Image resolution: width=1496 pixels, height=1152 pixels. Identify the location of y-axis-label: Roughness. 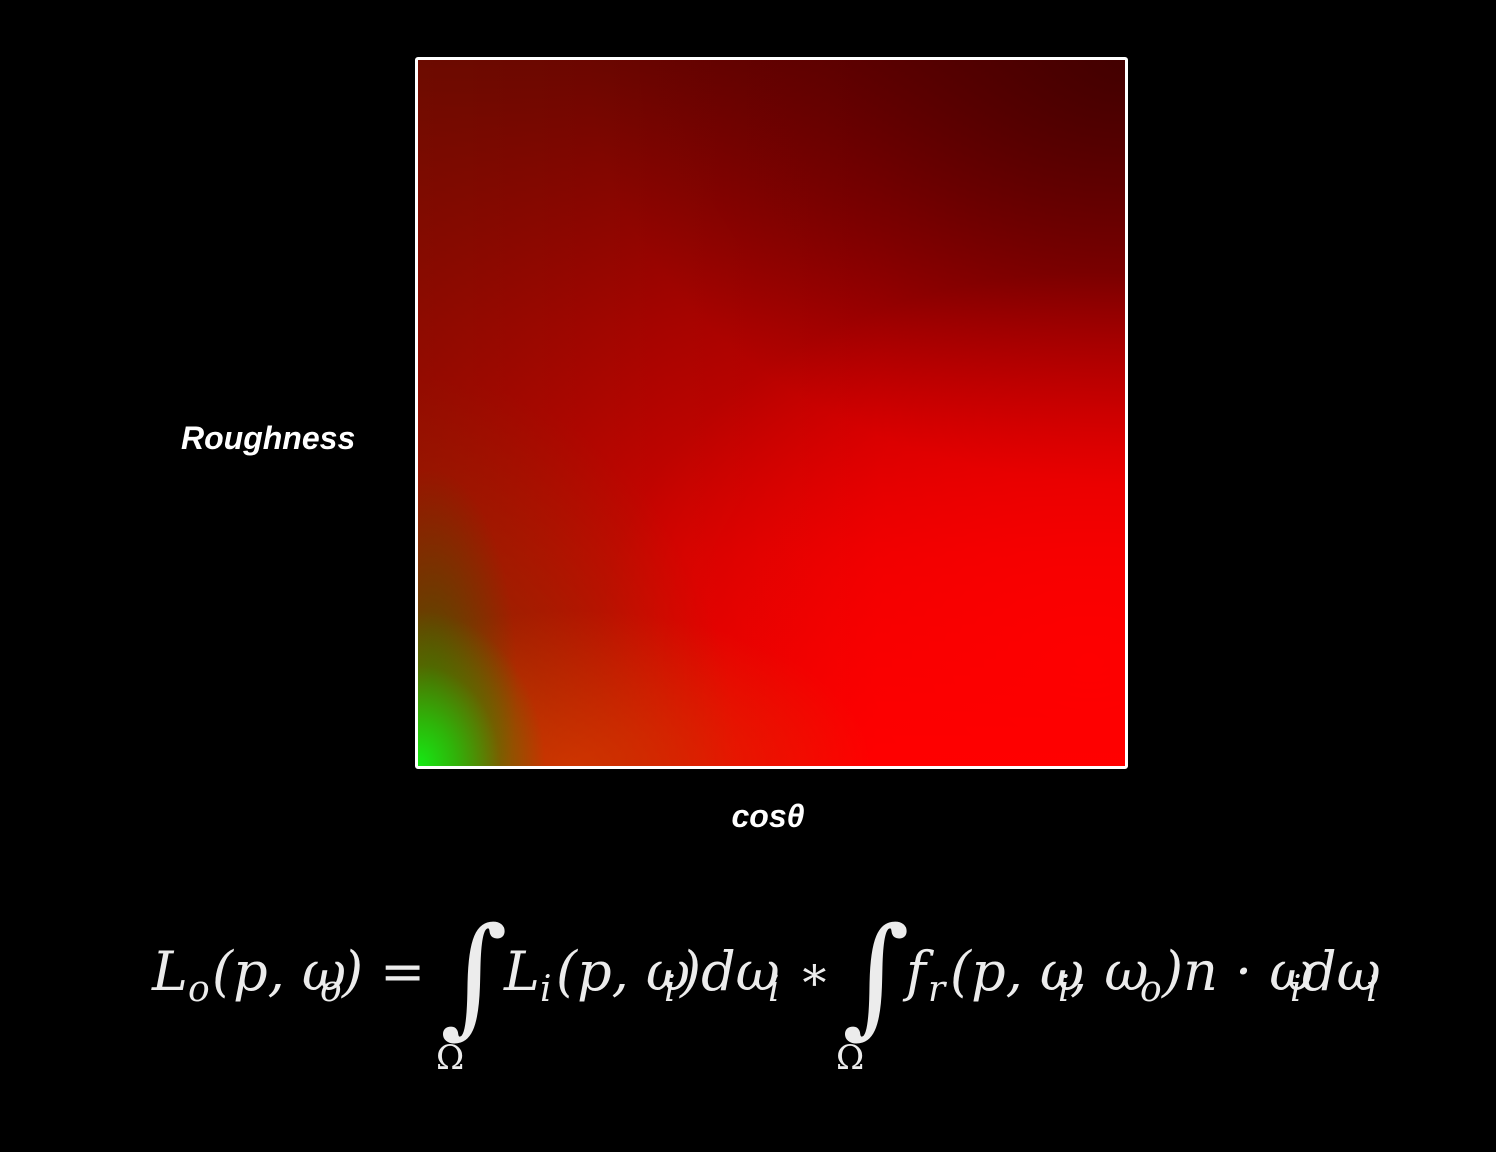
(268, 438).